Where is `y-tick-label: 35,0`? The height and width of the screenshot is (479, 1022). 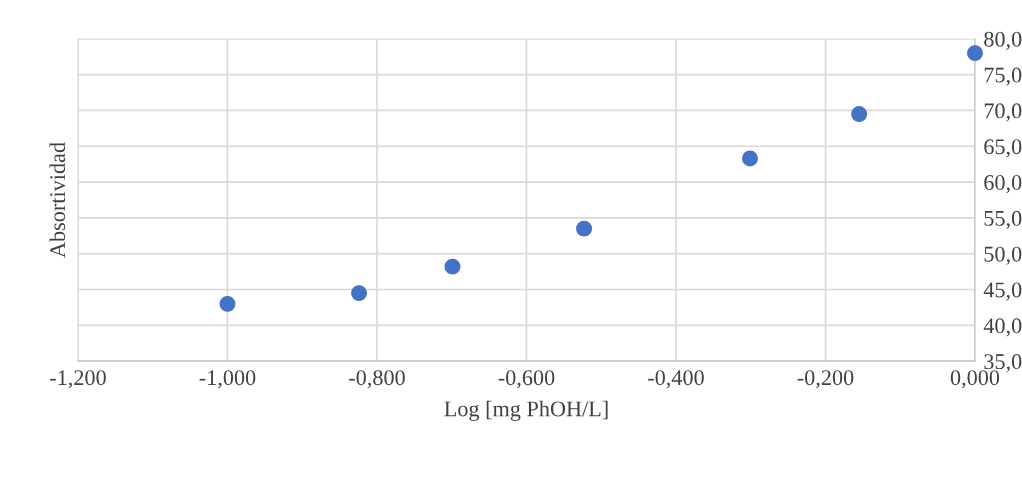 y-tick-label: 35,0 is located at coordinates (1003, 363).